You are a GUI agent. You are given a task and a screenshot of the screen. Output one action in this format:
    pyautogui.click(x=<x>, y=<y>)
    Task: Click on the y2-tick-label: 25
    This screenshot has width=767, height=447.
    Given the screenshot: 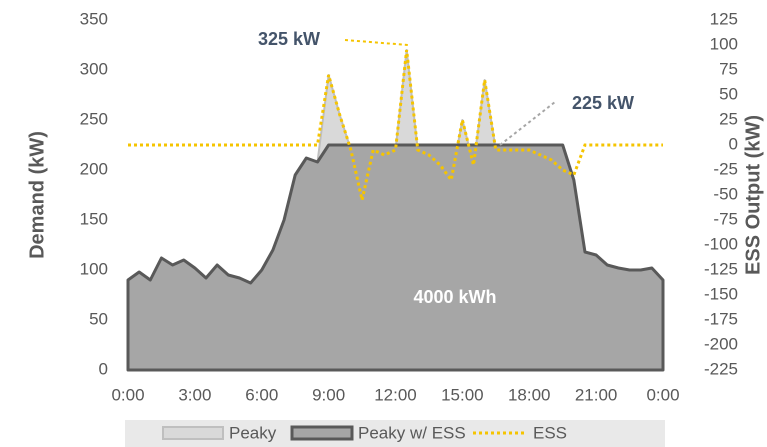 What is the action you would take?
    pyautogui.click(x=728, y=118)
    